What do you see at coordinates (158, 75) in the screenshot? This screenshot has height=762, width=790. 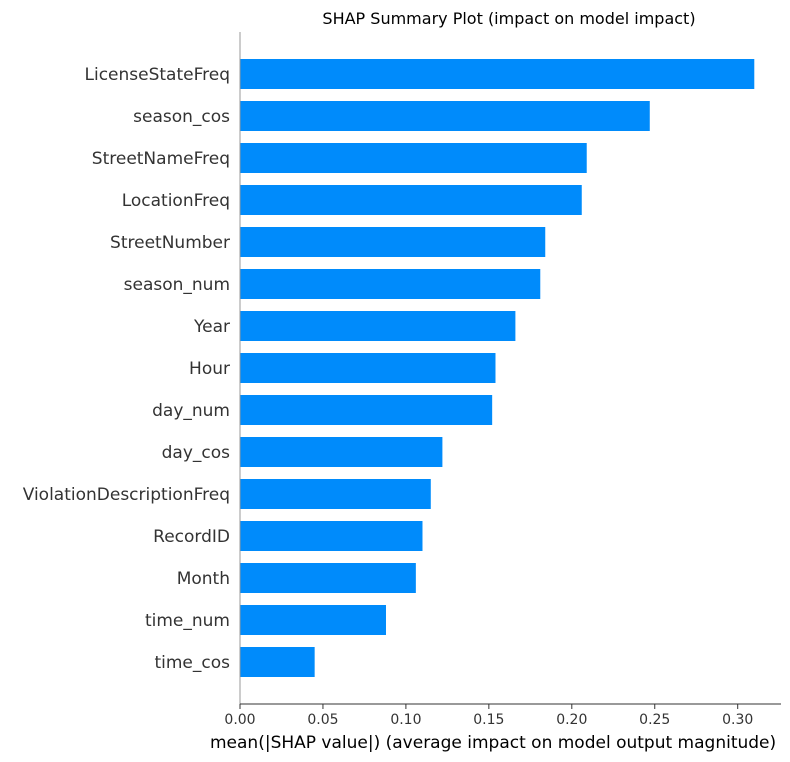 I see `y-label-licensestatefreq: LicenseStateFreq` at bounding box center [158, 75].